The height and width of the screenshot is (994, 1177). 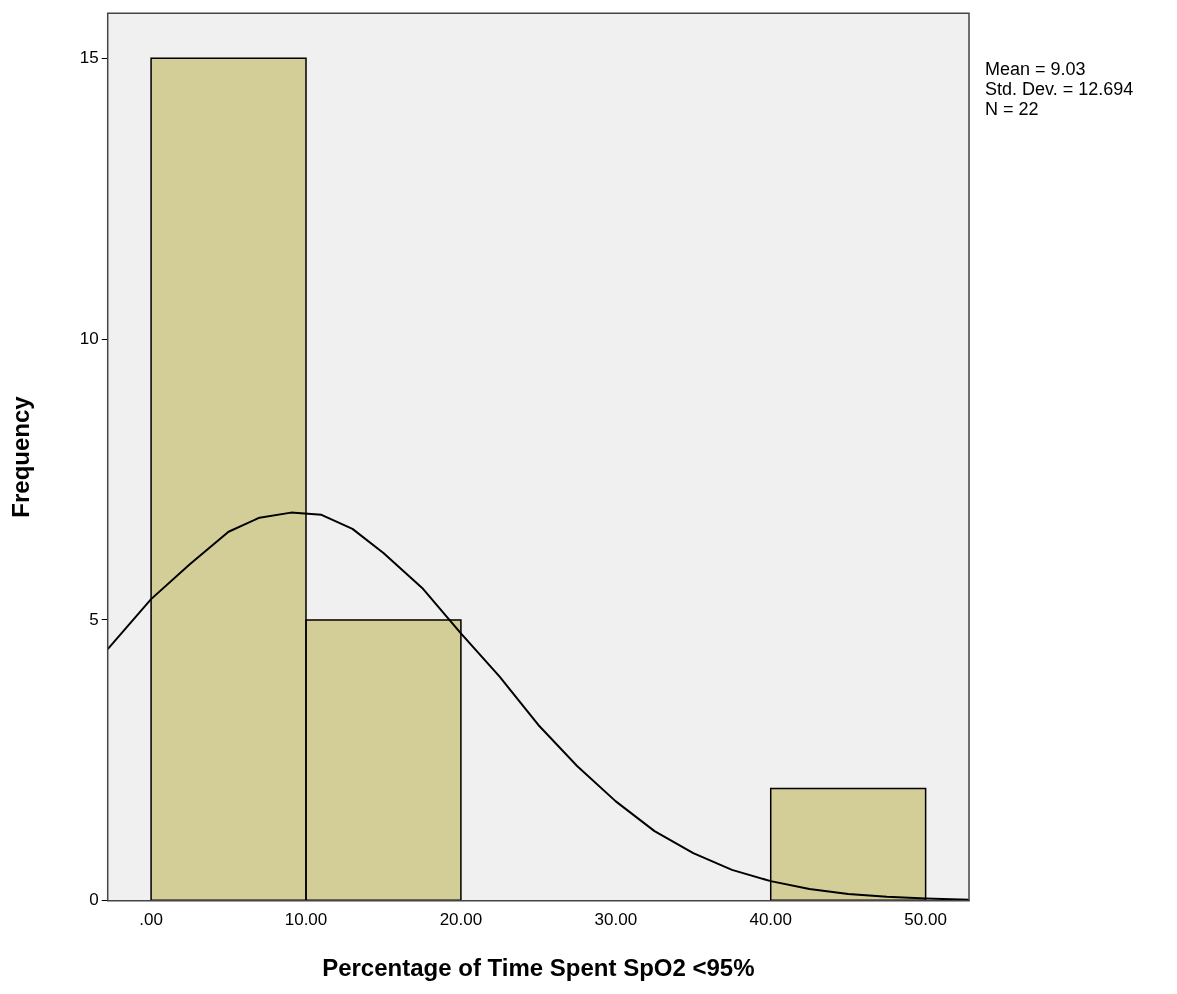 I want to click on y-tick-label: 10, so click(x=89, y=338).